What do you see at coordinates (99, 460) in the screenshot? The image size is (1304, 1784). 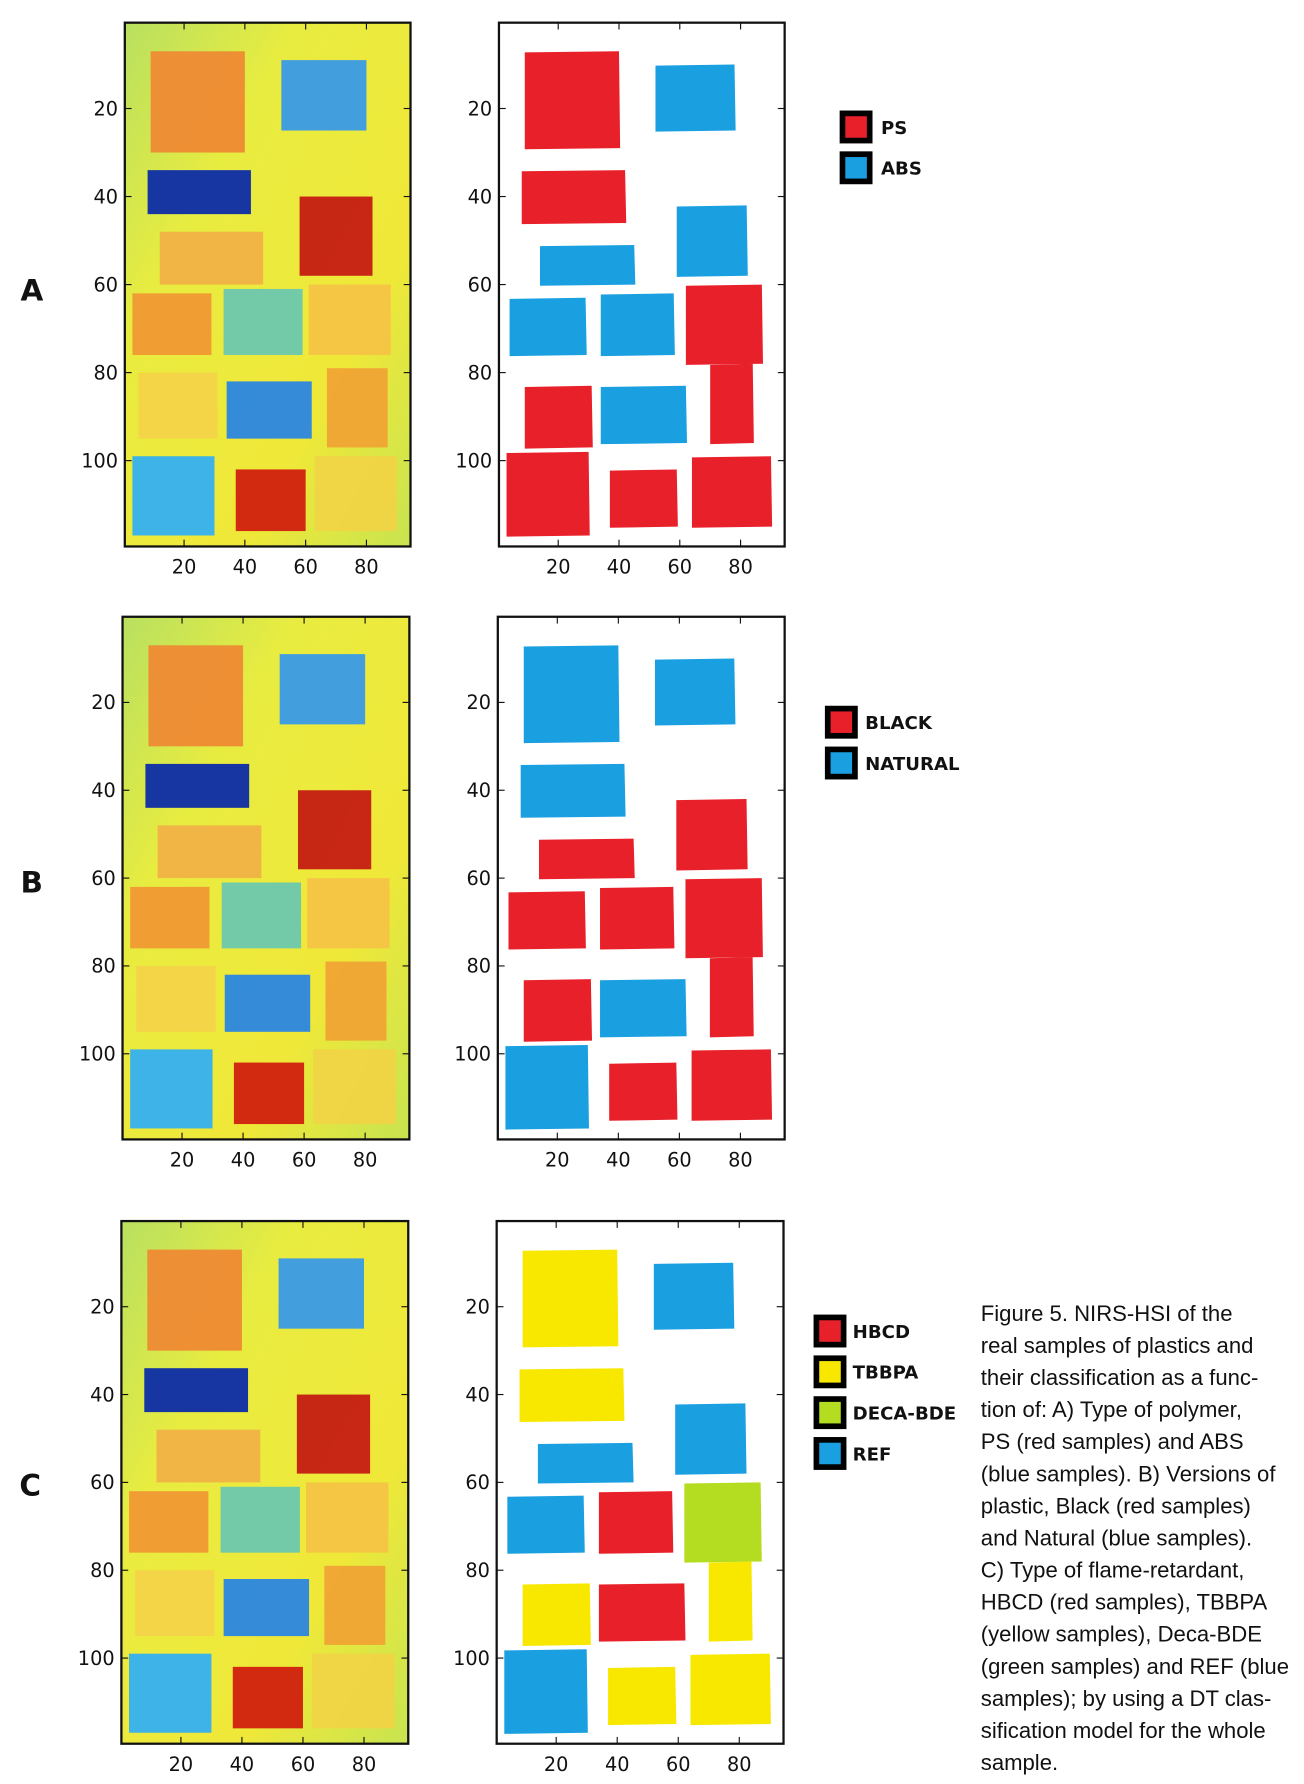 I see `y-tick-label: 100` at bounding box center [99, 460].